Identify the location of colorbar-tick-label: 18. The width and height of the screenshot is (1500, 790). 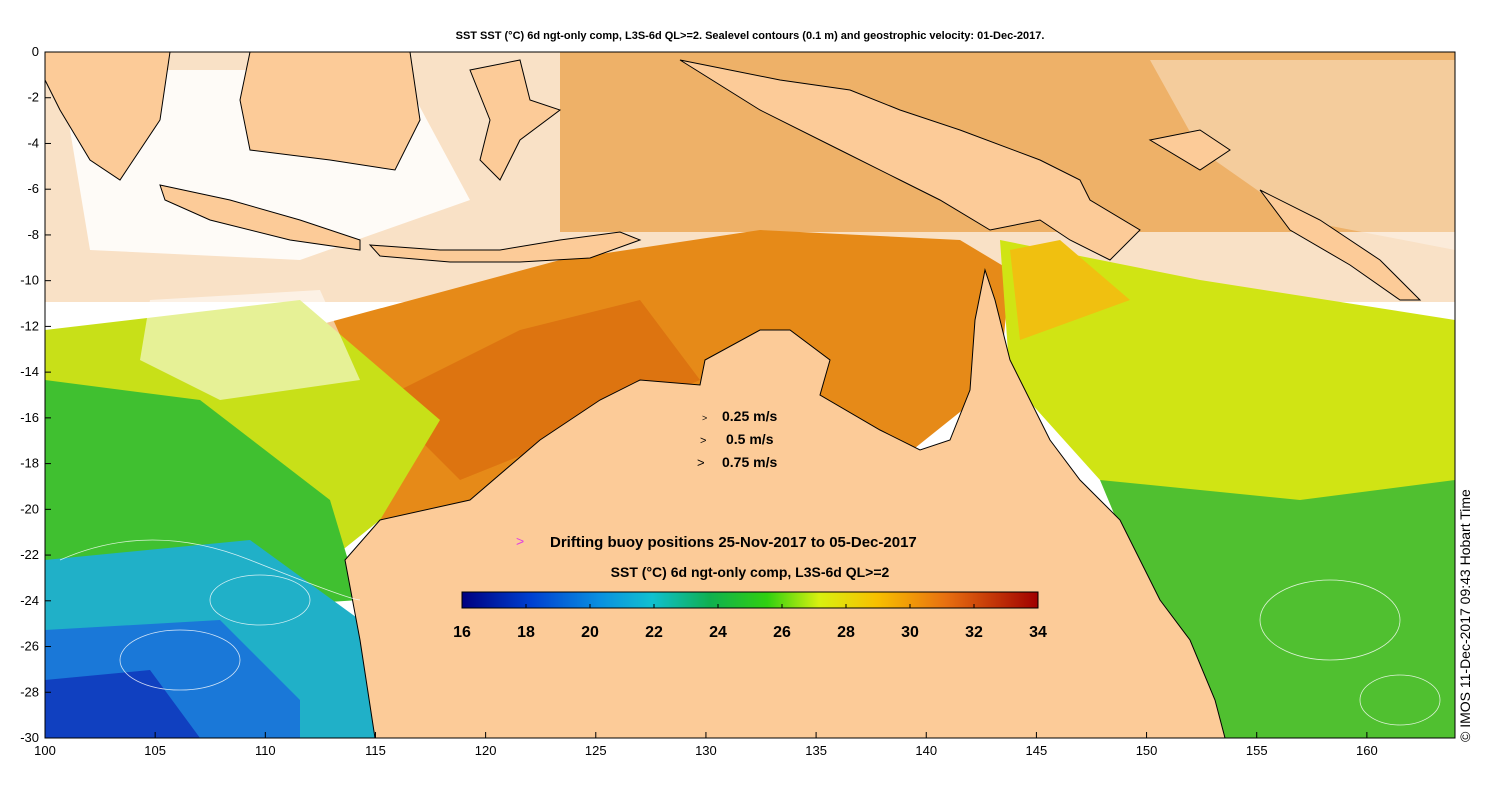
(526, 632).